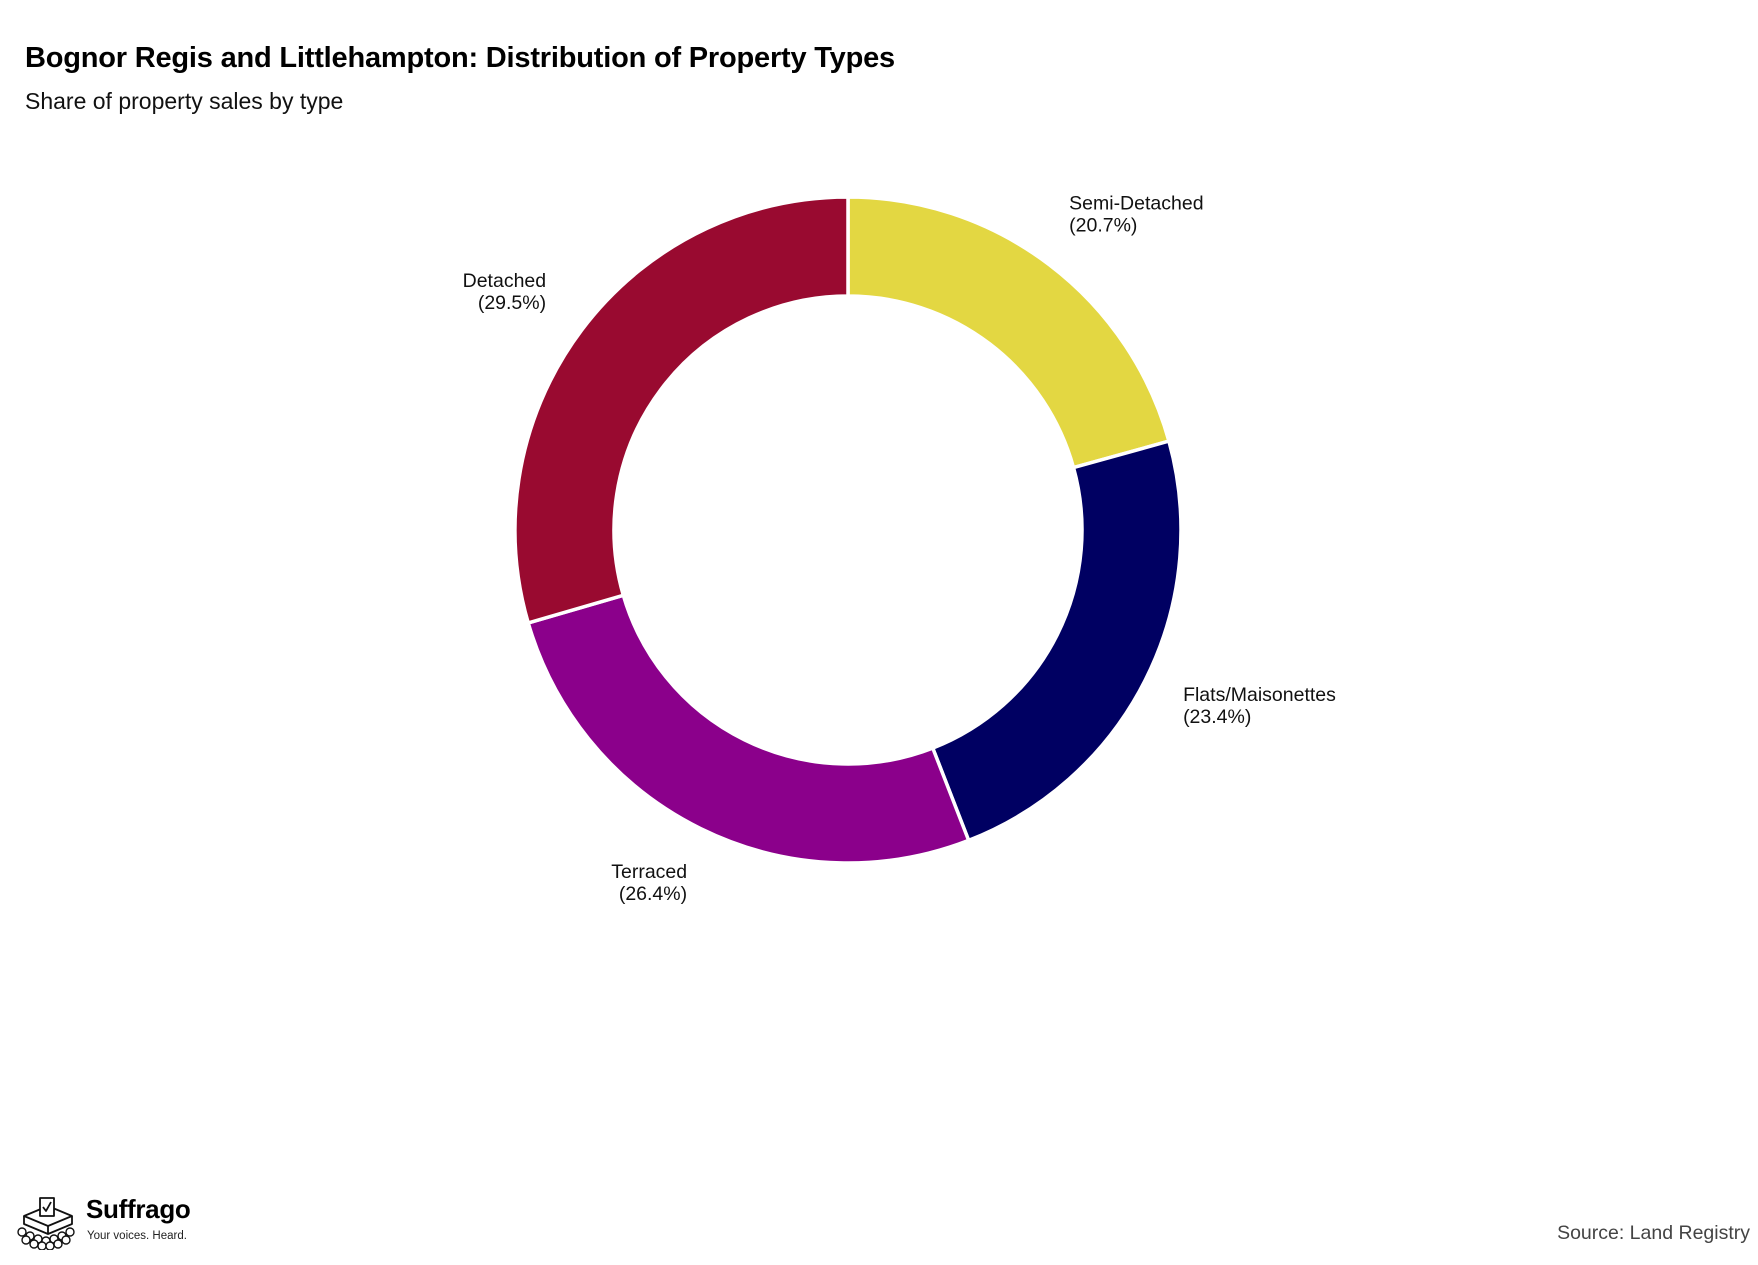 The image size is (1758, 1265). I want to click on slice-label-semi-detached: Semi-Detached, so click(1136, 204).